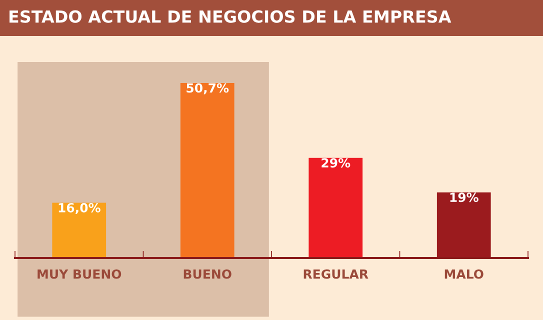 The width and height of the screenshot is (543, 320). Describe the element at coordinates (80, 274) in the screenshot. I see `x-tick-label: MUY BUENO` at that location.